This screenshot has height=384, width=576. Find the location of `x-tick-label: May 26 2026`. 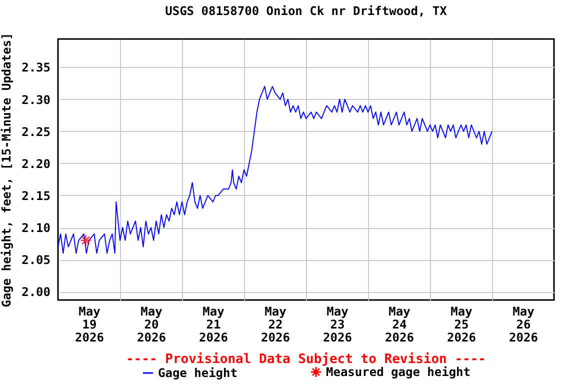

x-tick-label: May 26 2026 is located at coordinates (523, 324).